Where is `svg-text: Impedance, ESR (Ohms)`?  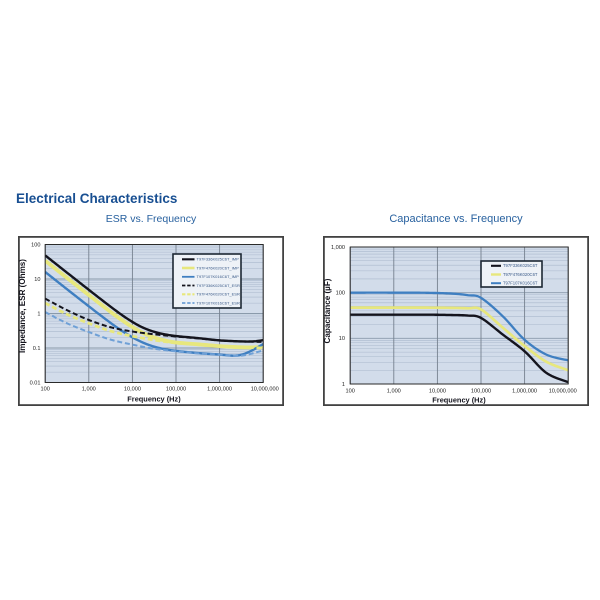
svg-text: Impedance, ESR (Ohms) is located at coordinates (22, 306).